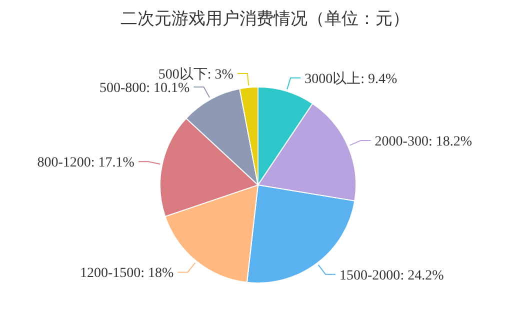 The height and width of the screenshot is (309, 529). I want to click on data-label: : 24.2%, so click(422, 276).